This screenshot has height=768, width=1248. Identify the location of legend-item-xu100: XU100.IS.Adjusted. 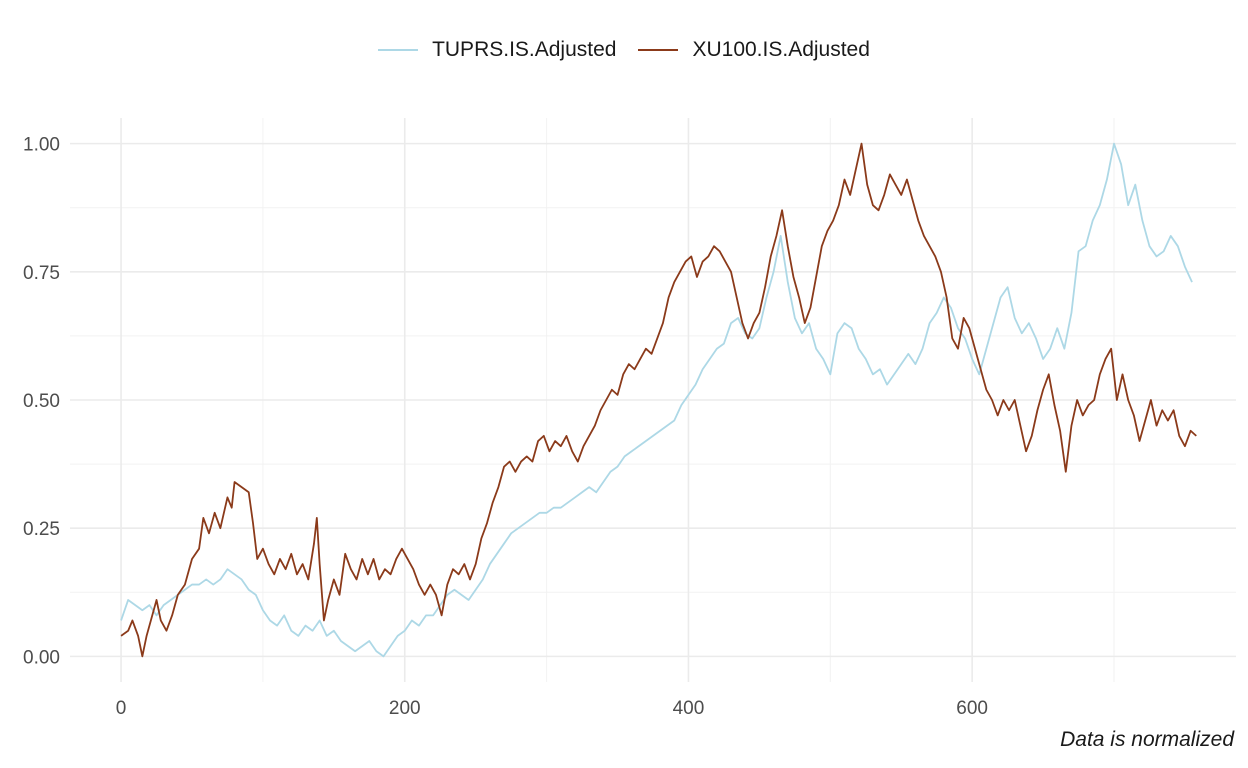
(754, 50).